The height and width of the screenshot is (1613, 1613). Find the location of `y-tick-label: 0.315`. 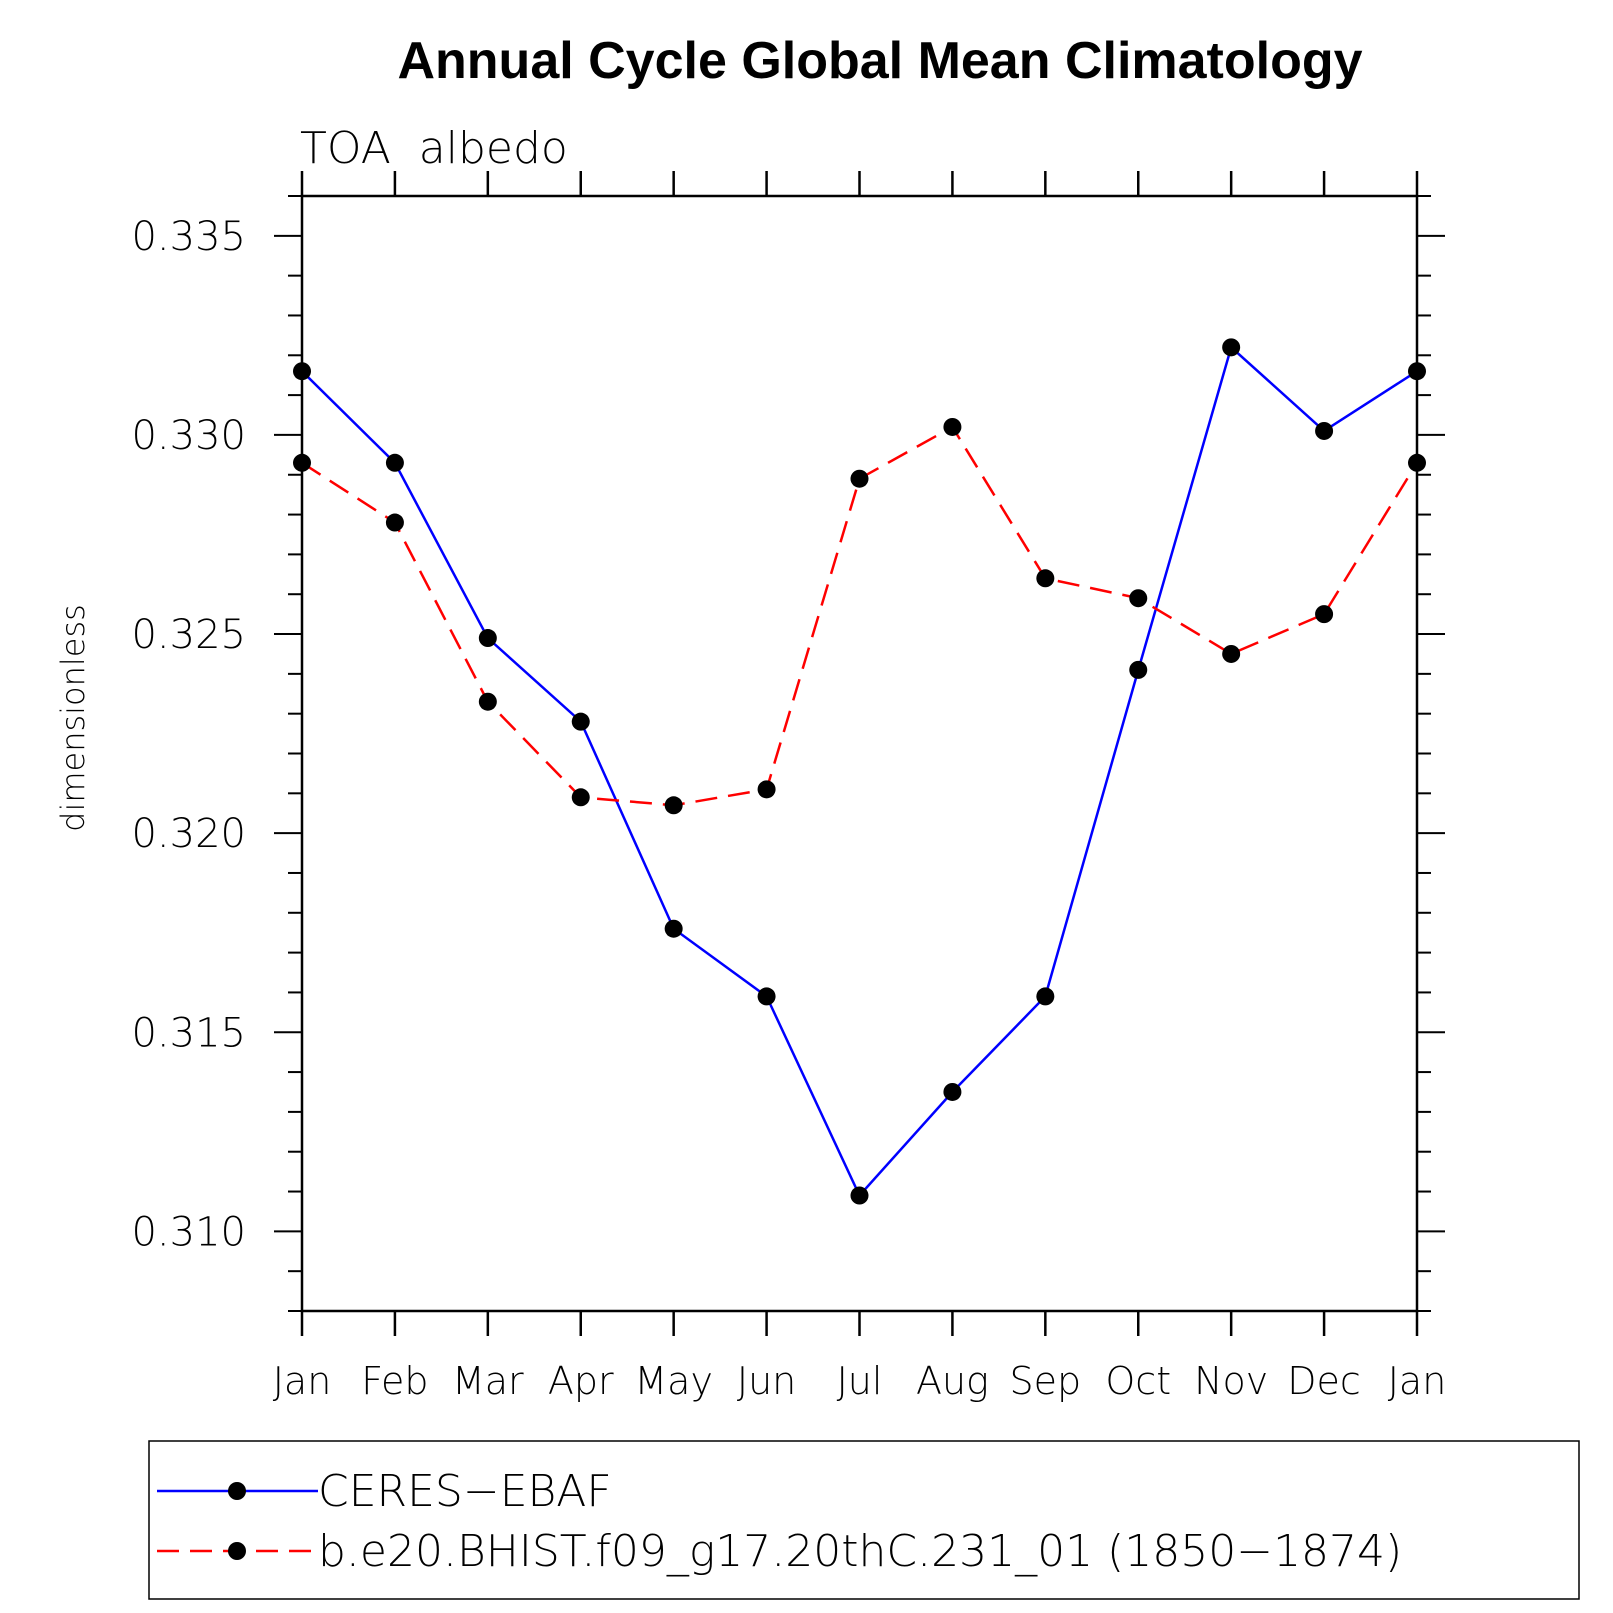

y-tick-label: 0.315 is located at coordinates (188, 1033).